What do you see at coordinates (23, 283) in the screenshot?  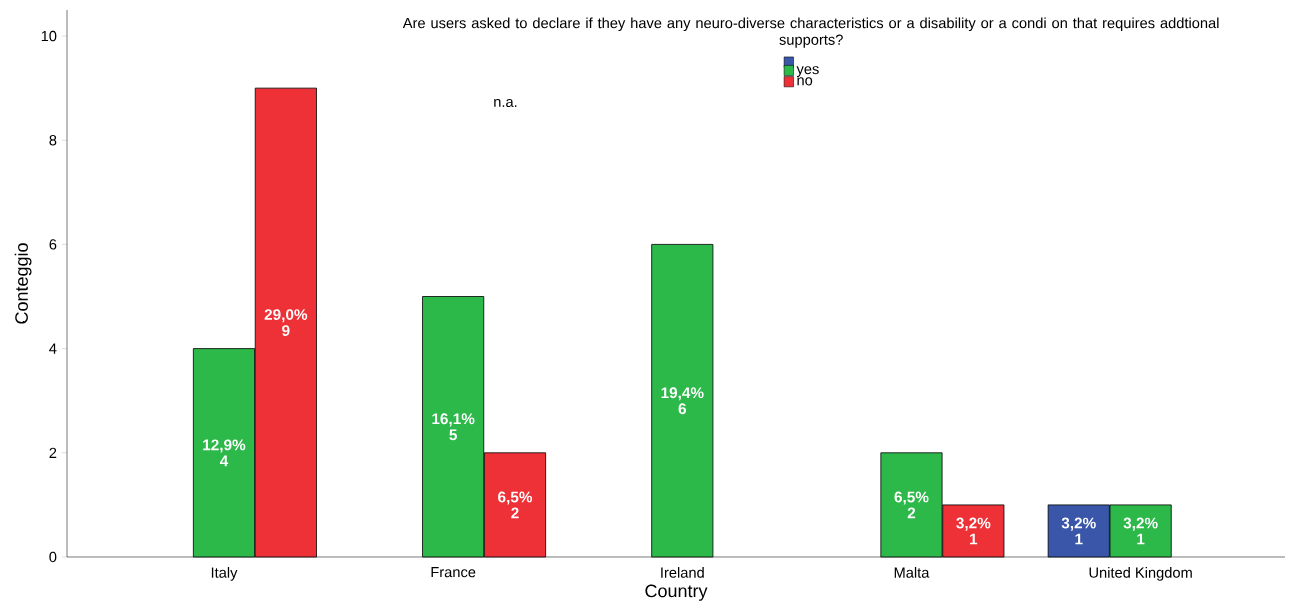 I see `y-axis-title: Conteggio` at bounding box center [23, 283].